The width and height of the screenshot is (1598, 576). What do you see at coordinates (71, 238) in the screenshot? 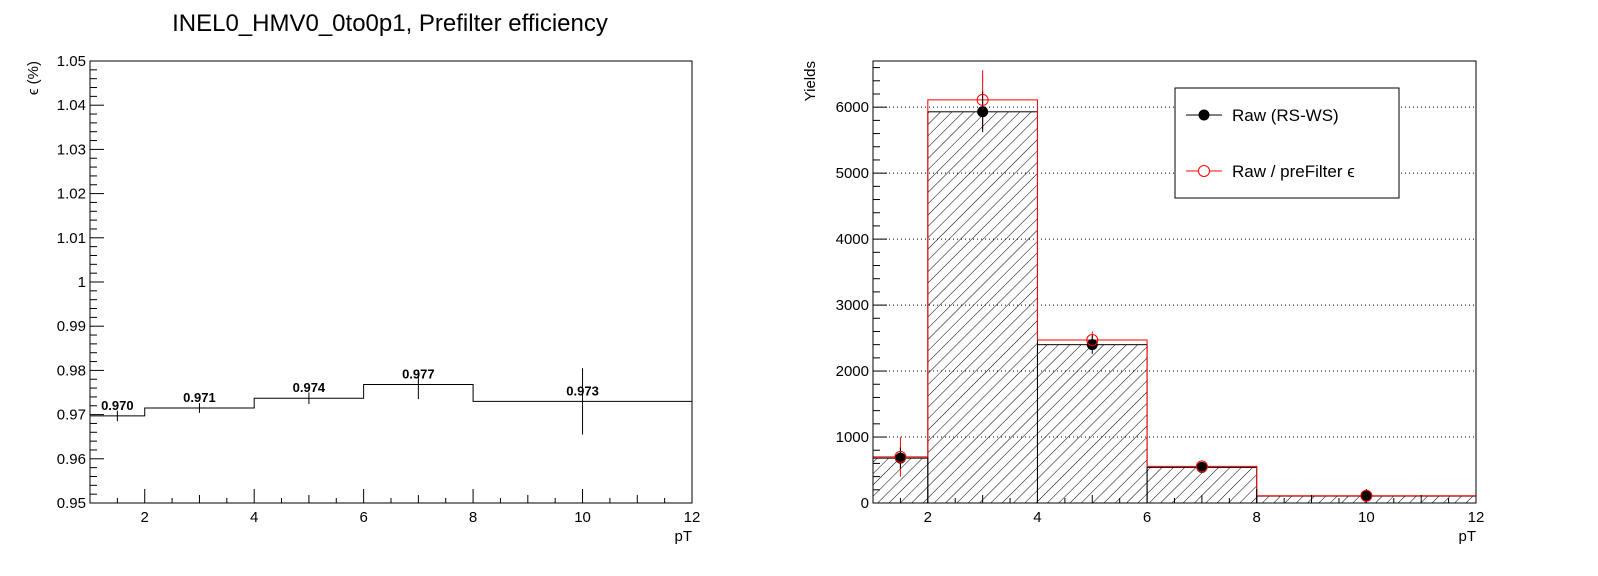
I see `y-tick-label: 1.01` at bounding box center [71, 238].